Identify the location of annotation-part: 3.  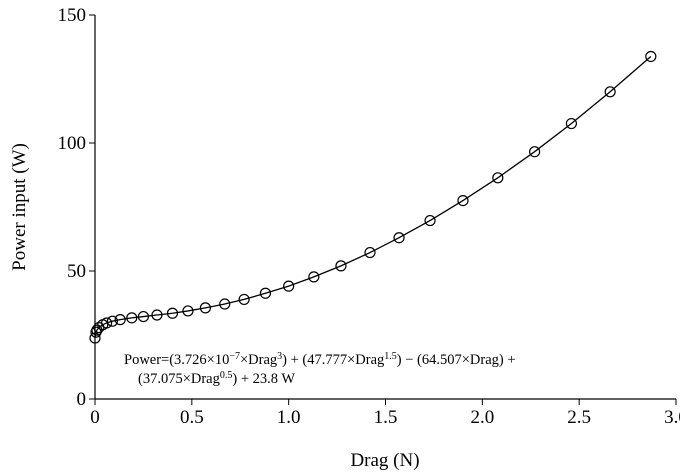
(279, 356).